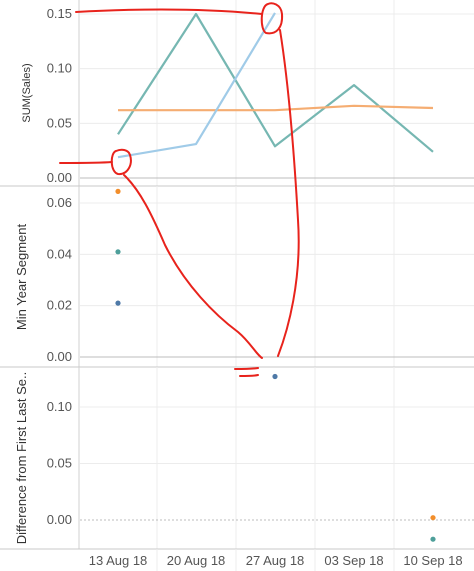 This screenshot has width=474, height=571. Describe the element at coordinates (59, 202) in the screenshot. I see `y-tick-label: 0.06` at that location.